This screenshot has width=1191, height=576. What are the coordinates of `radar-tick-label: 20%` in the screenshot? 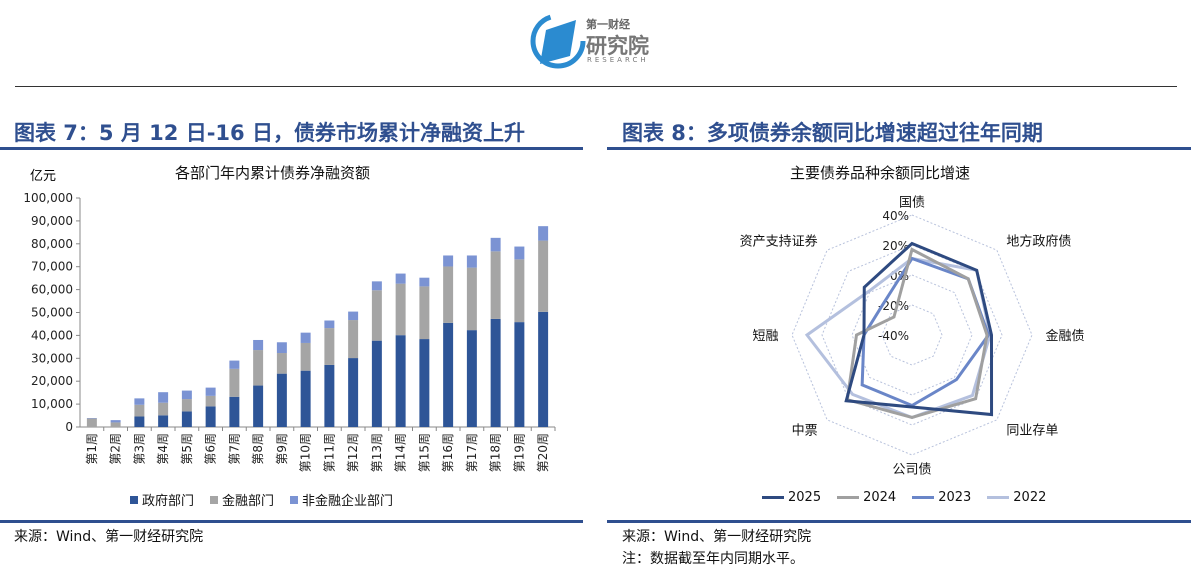 It's located at (895, 246).